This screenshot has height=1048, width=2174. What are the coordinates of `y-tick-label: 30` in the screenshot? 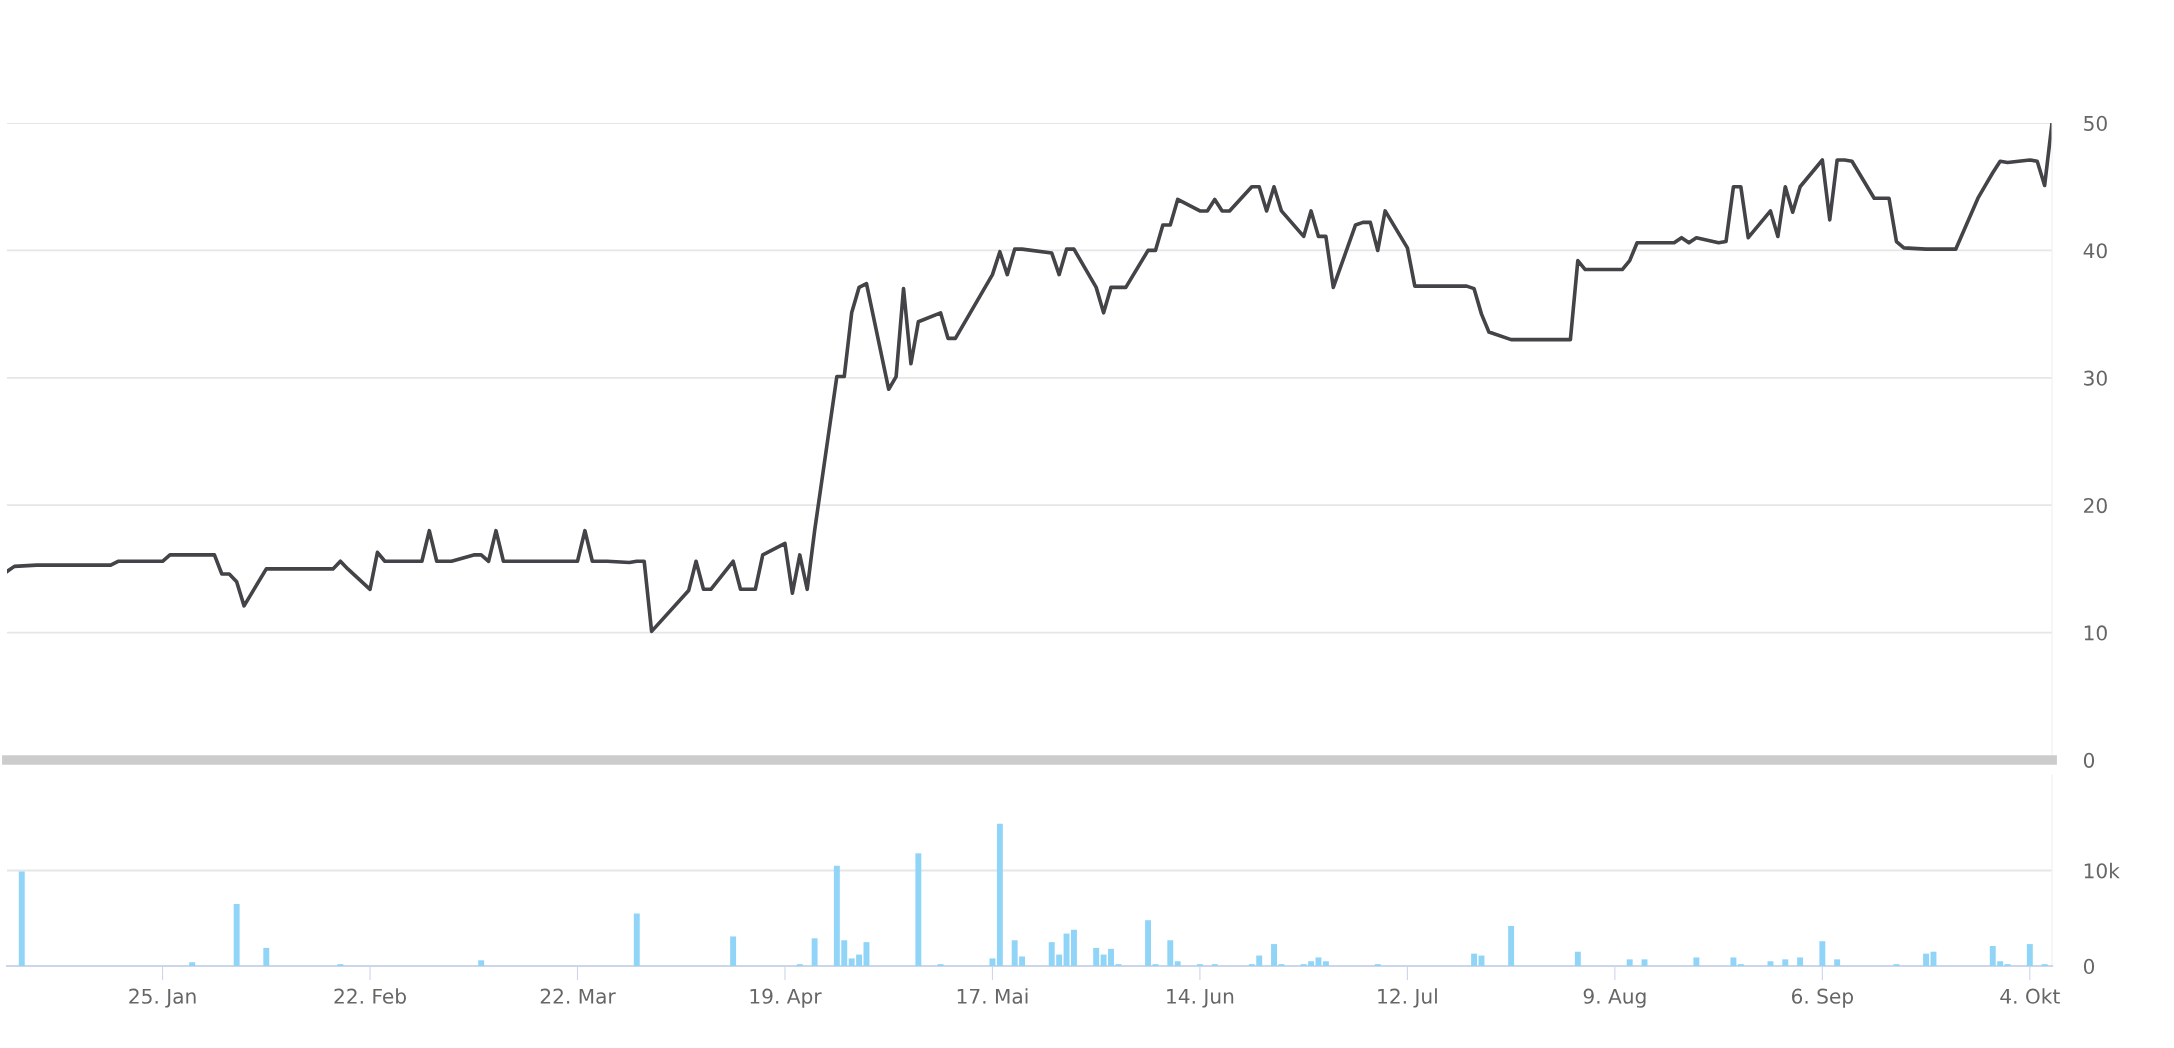 It's located at (2095, 378).